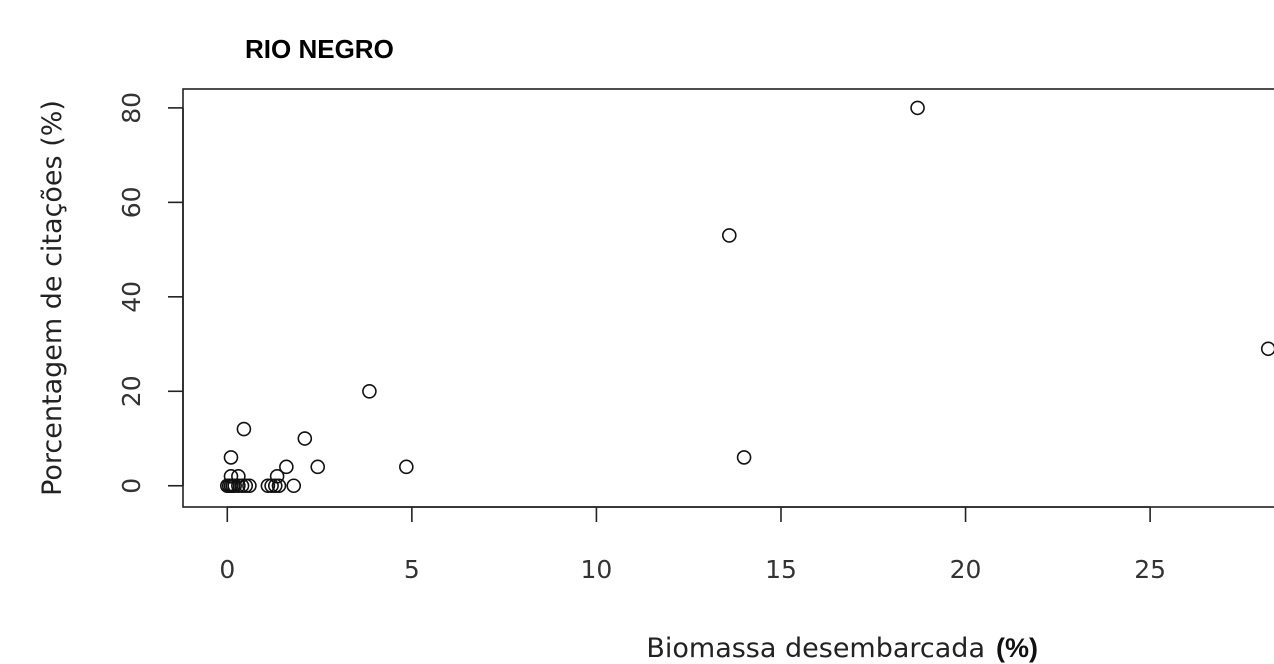 The height and width of the screenshot is (664, 1274). What do you see at coordinates (412, 569) in the screenshot?
I see `x-tick-label: 5` at bounding box center [412, 569].